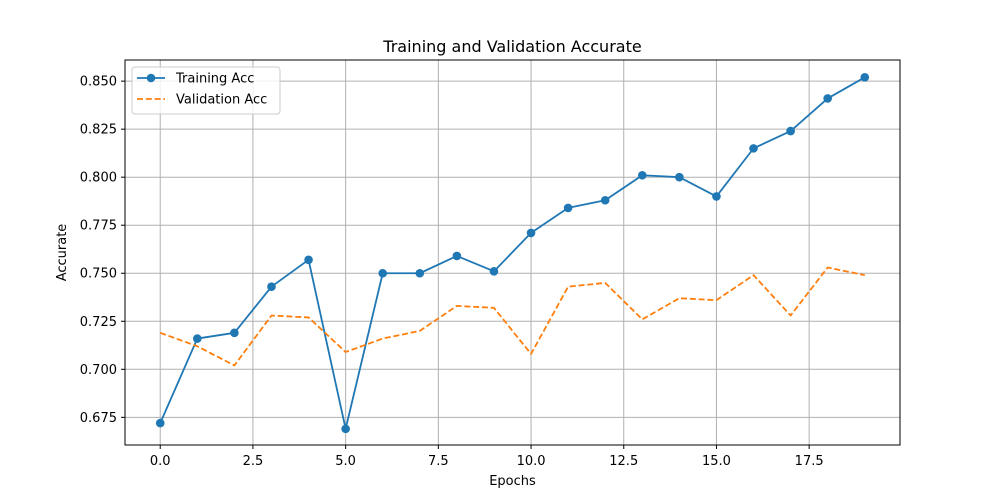 Image resolution: width=1000 pixels, height=500 pixels. I want to click on y-tick-label: 0.675, so click(98, 418).